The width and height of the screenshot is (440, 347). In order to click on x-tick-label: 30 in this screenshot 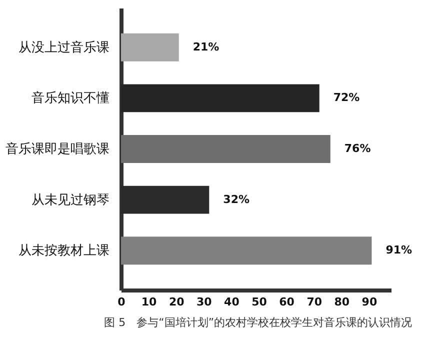, I will do `click(204, 302)`.